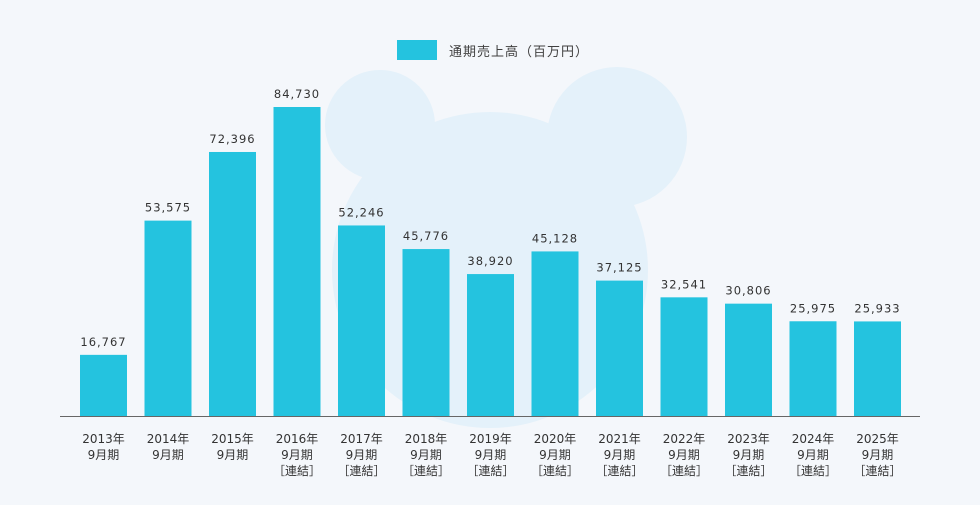 Image resolution: width=980 pixels, height=505 pixels. I want to click on value-label-9: 32,541, so click(684, 284).